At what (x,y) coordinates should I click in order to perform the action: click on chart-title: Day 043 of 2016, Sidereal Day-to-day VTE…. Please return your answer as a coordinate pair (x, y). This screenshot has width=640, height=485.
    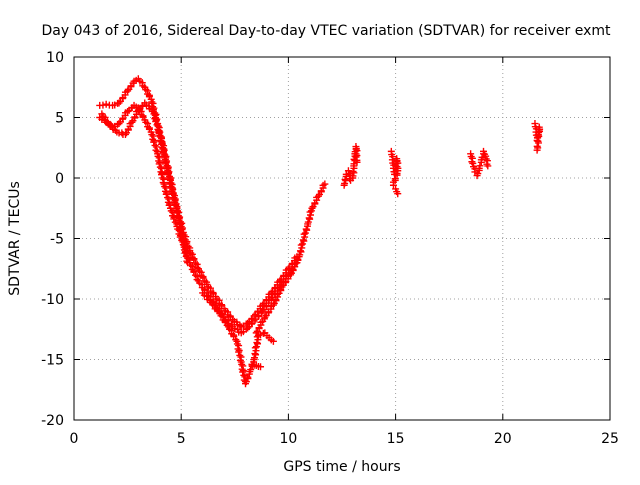
    Looking at the image, I should click on (327, 31).